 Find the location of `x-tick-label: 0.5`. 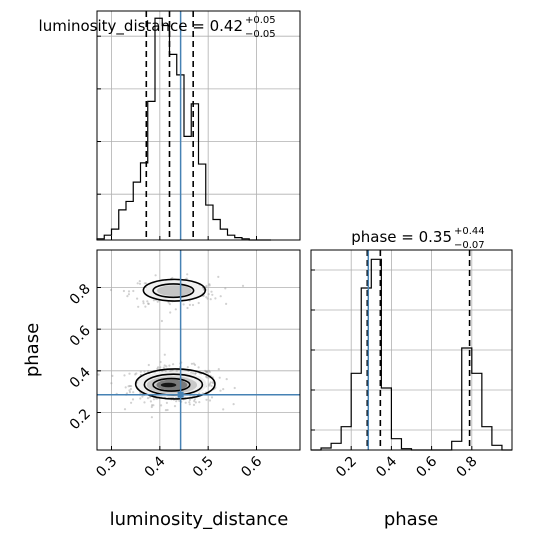

x-tick-label: 0.5 is located at coordinates (203, 467).